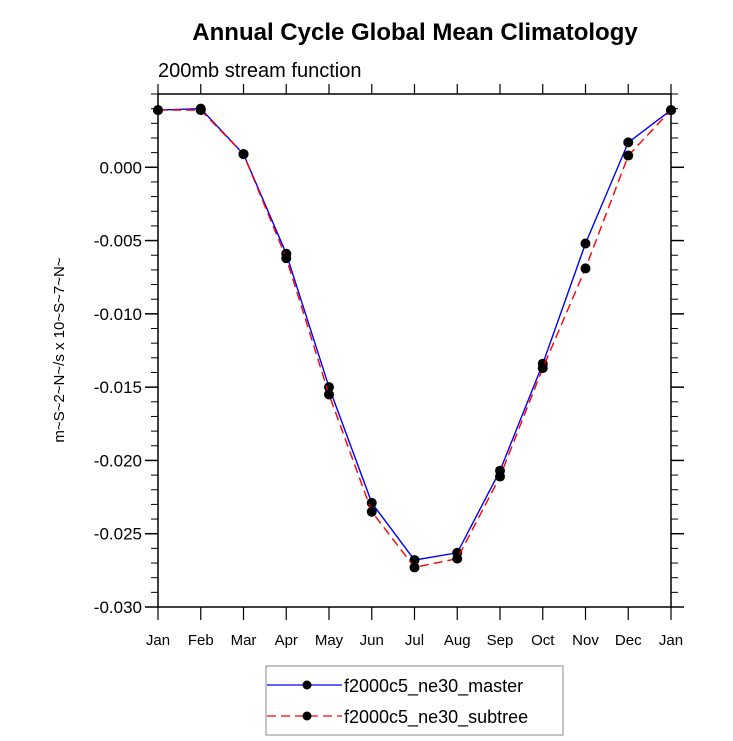 The width and height of the screenshot is (733, 741). What do you see at coordinates (457, 640) in the screenshot?
I see `x-tick-label: Aug` at bounding box center [457, 640].